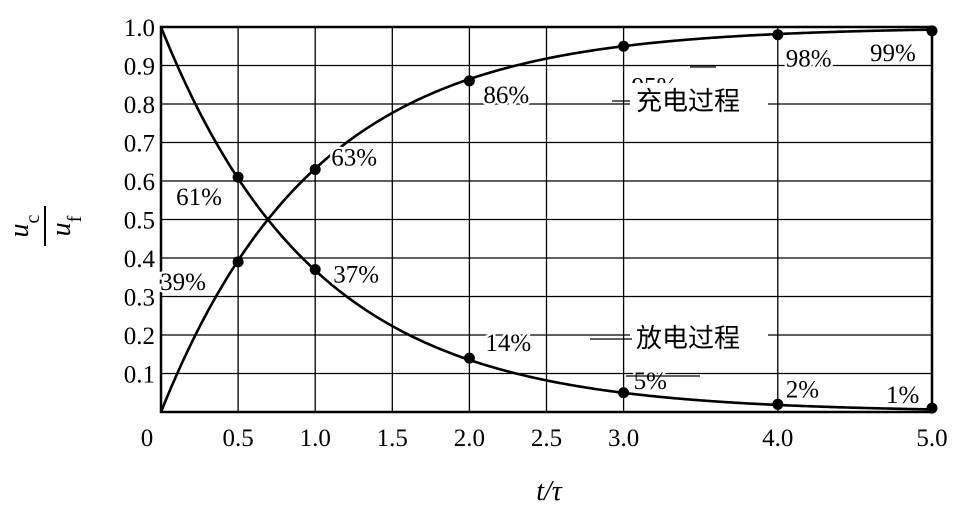  I want to click on y-tick-label: 0.7, so click(139, 144).